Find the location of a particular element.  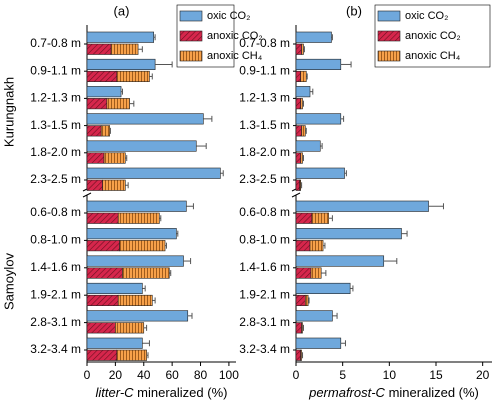

x-tick-label: 10 is located at coordinates (390, 375).